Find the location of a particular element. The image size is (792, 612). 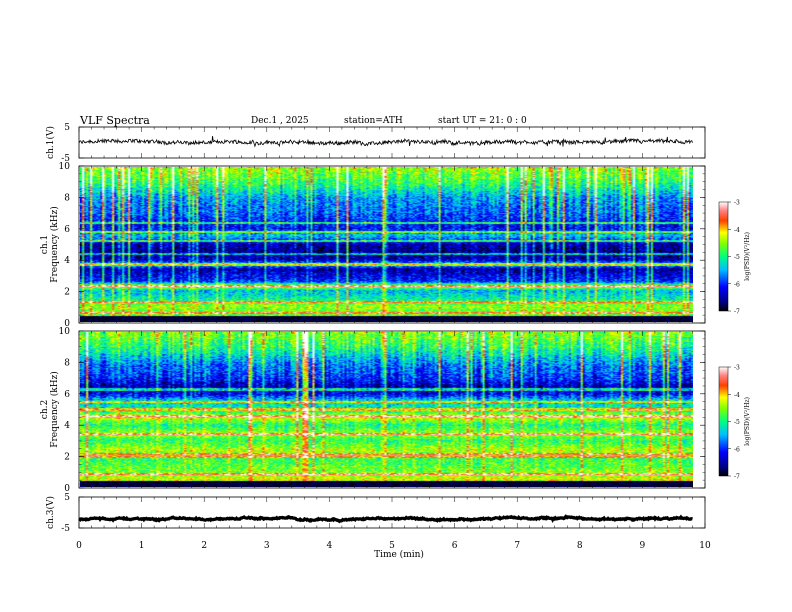

ch3-waveform-ylabel: ch.3(V) is located at coordinates (50, 512).